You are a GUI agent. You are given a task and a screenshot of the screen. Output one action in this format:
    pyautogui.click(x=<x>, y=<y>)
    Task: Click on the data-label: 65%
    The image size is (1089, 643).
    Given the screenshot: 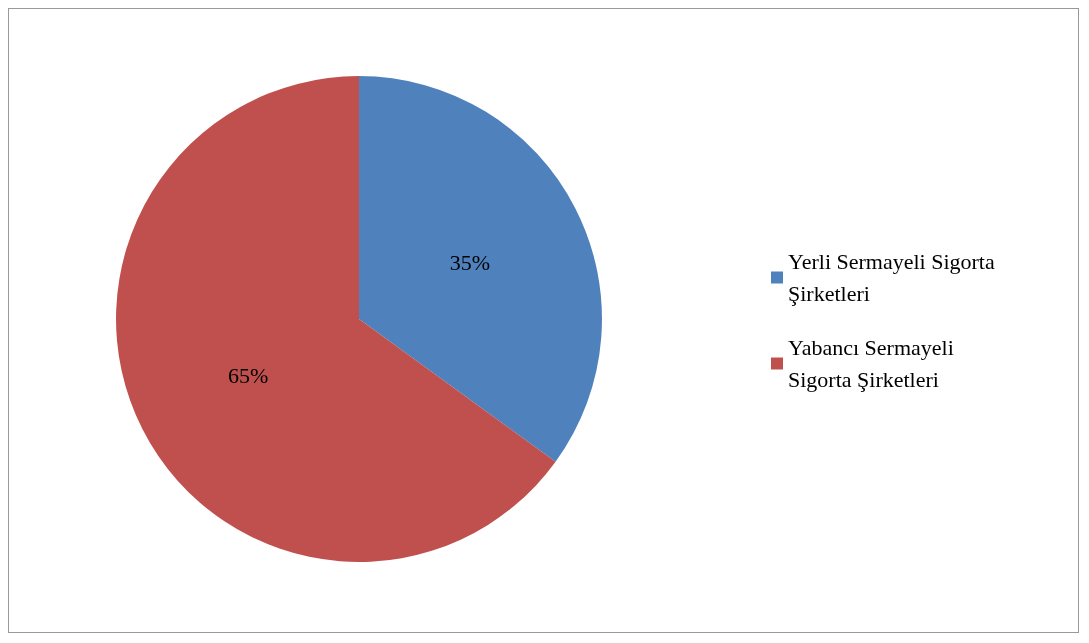 What is the action you would take?
    pyautogui.click(x=248, y=376)
    